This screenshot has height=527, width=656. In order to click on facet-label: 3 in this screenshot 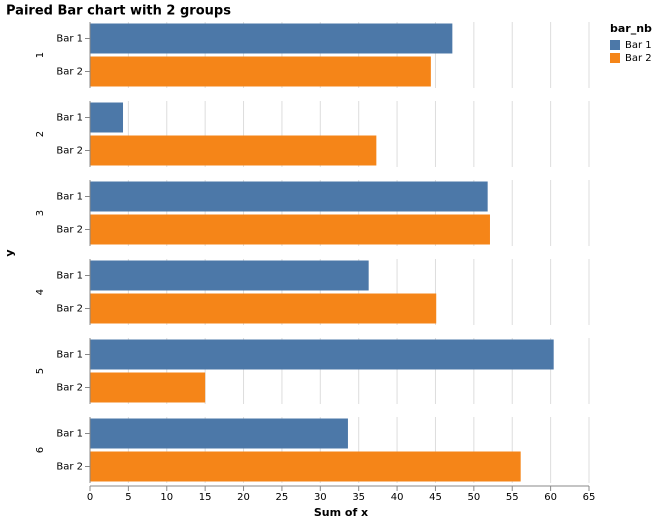, I will do `click(40, 213)`.